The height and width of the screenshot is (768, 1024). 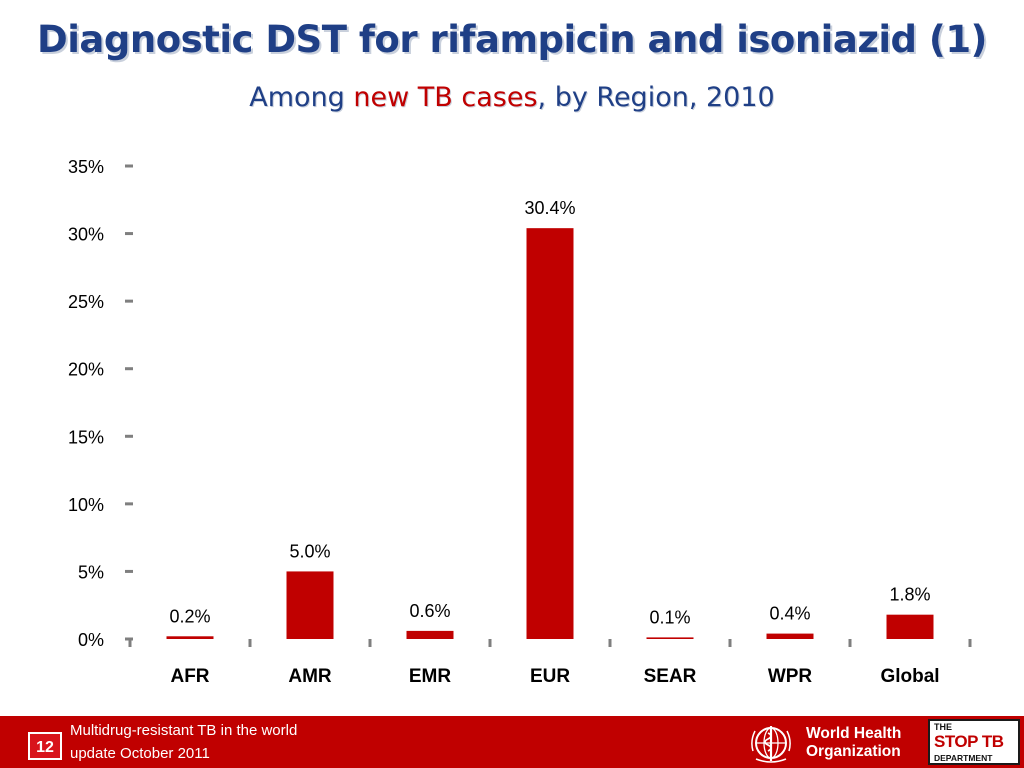 I want to click on y-tick-label: 5%, so click(x=91, y=572).